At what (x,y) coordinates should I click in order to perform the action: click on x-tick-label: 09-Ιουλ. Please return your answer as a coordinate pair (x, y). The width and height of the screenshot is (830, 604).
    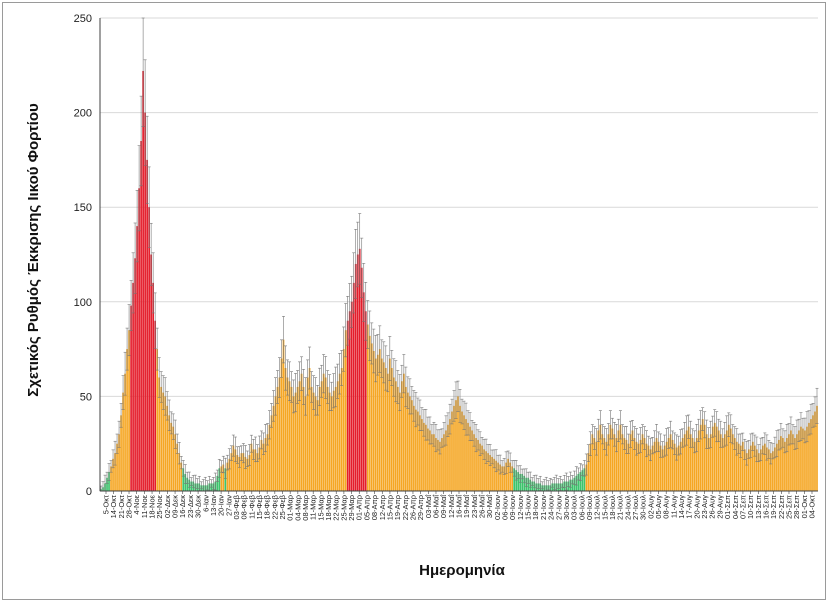
    Looking at the image, I should click on (589, 507).